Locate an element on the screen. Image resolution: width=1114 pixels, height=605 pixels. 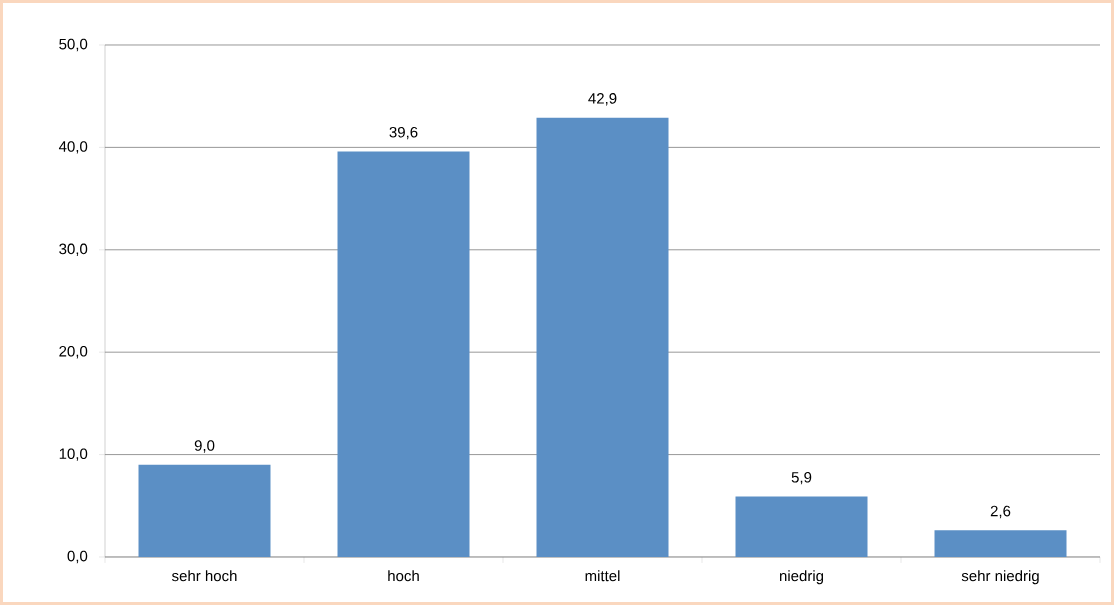
x-tick-label: niedrig is located at coordinates (801, 577).